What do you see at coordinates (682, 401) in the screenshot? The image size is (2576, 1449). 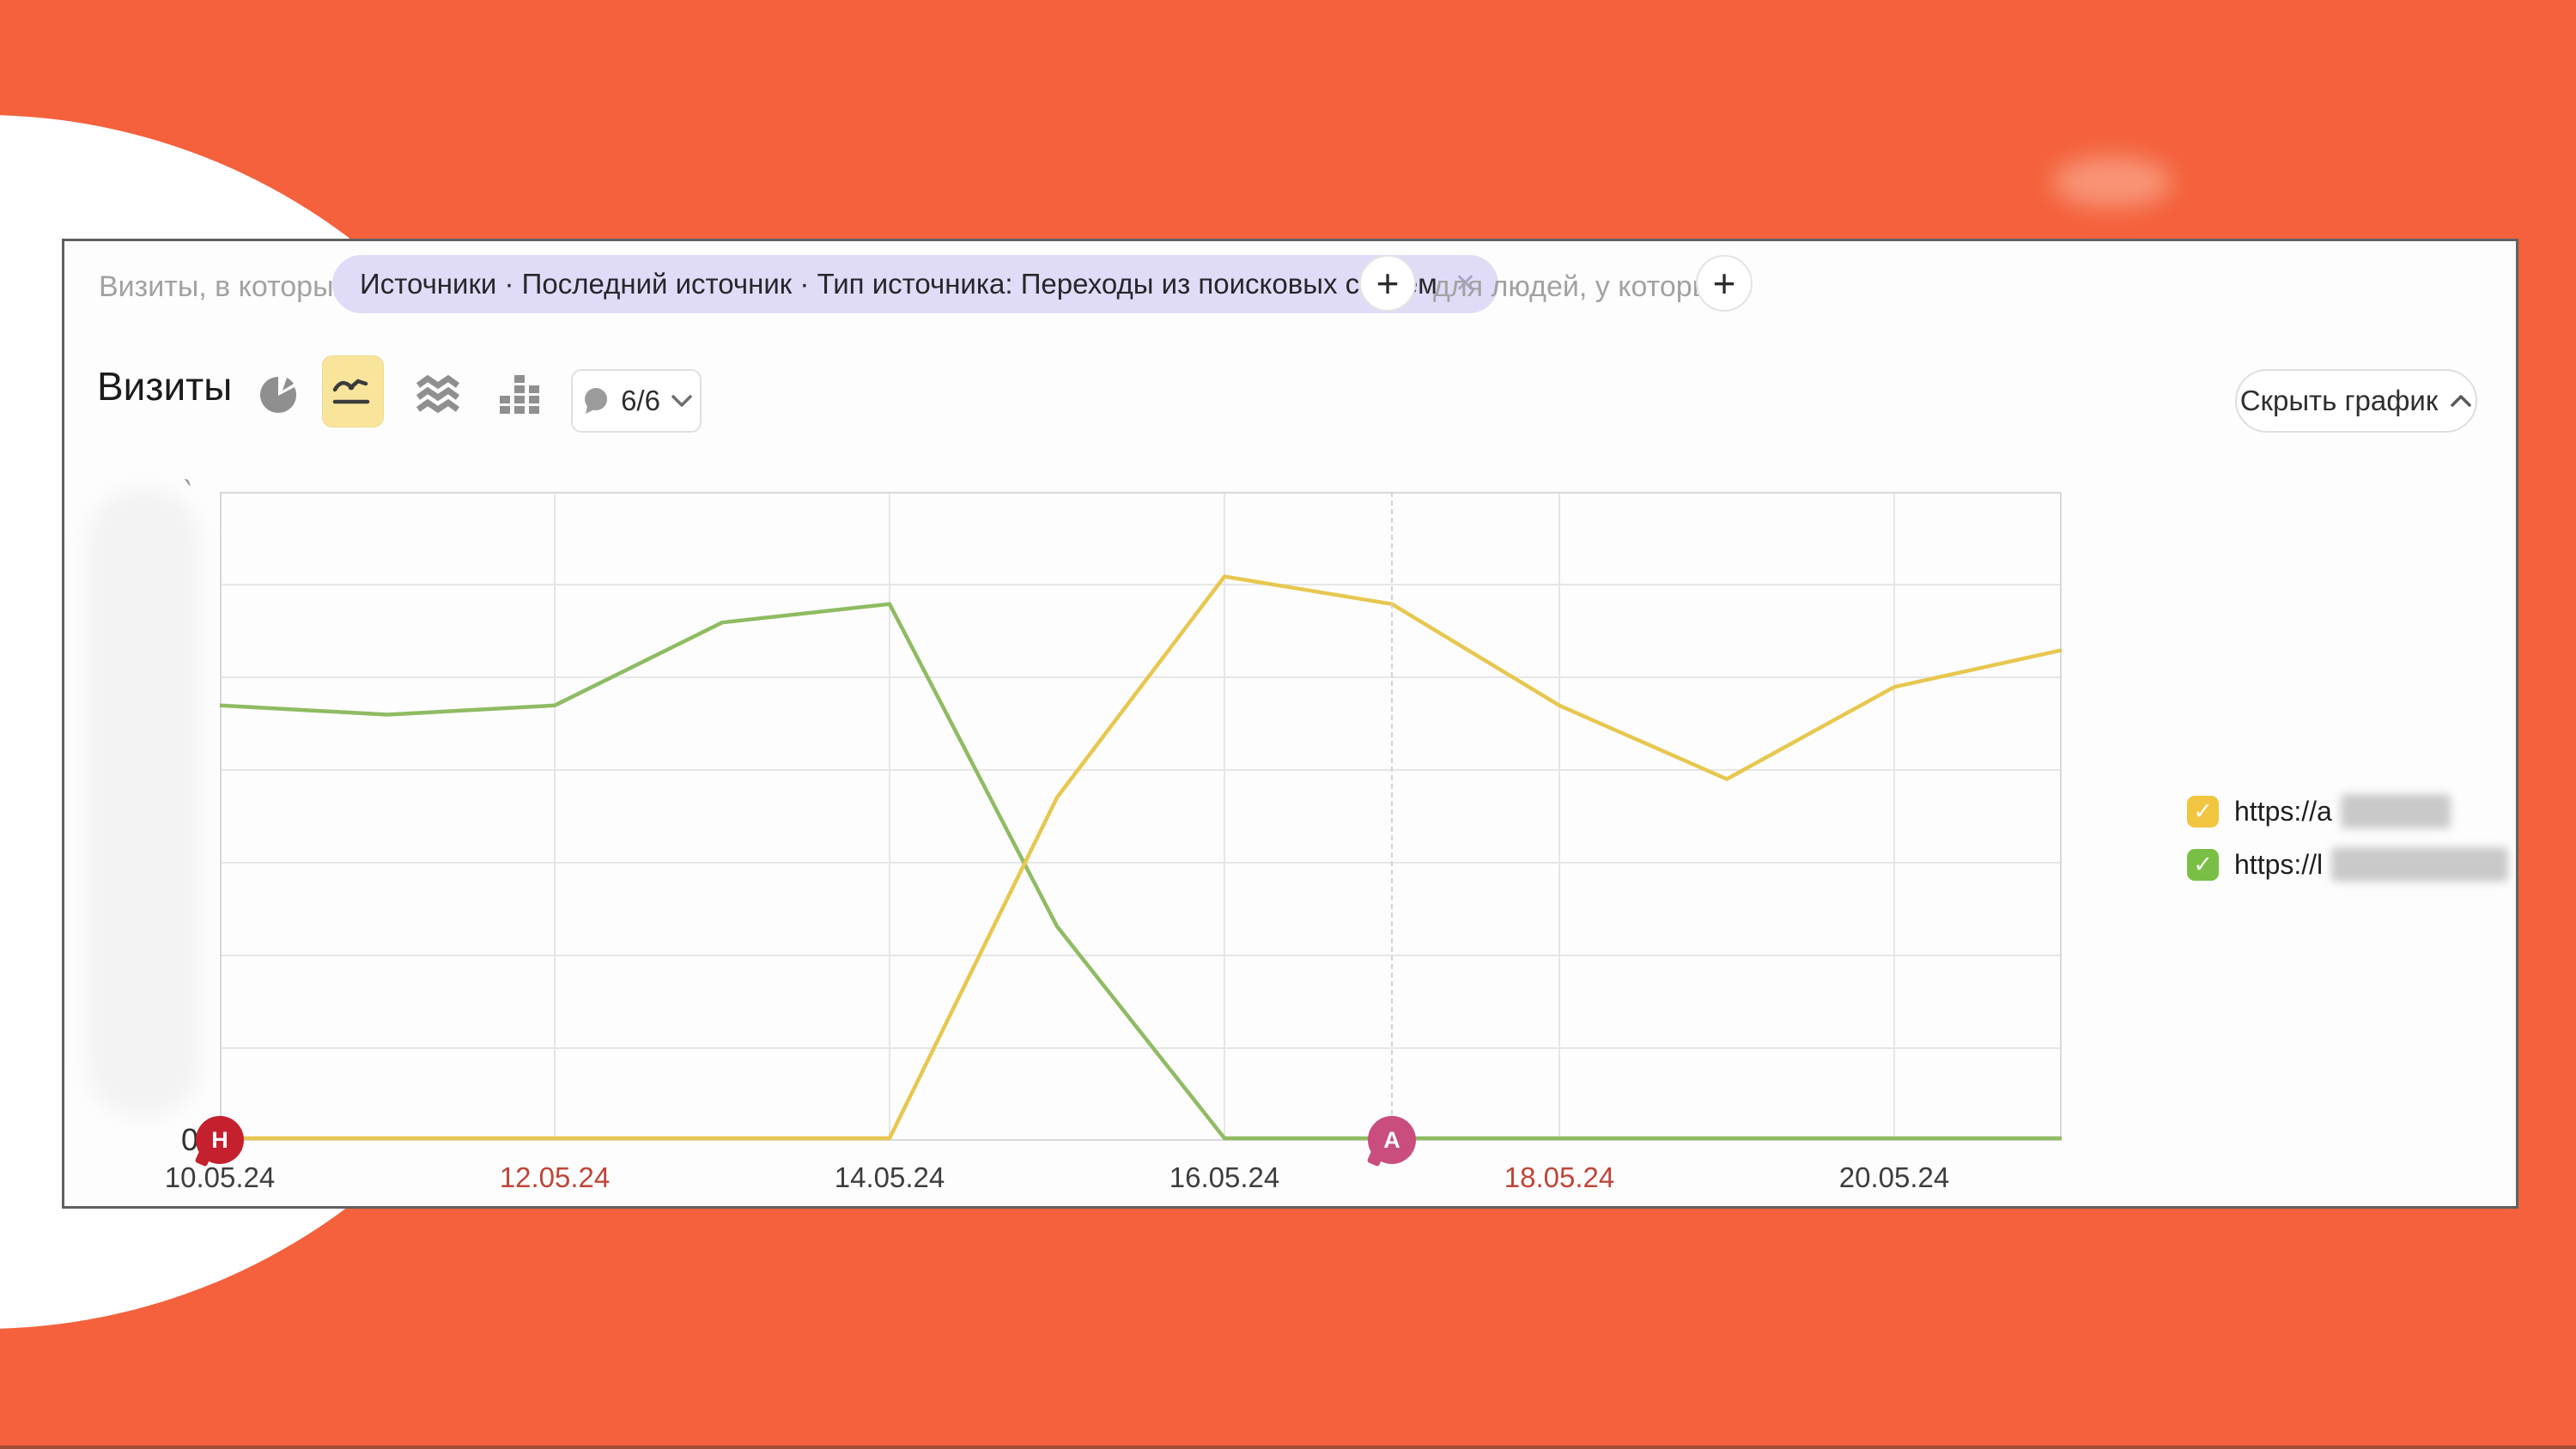 I see `chevron-down-icon` at bounding box center [682, 401].